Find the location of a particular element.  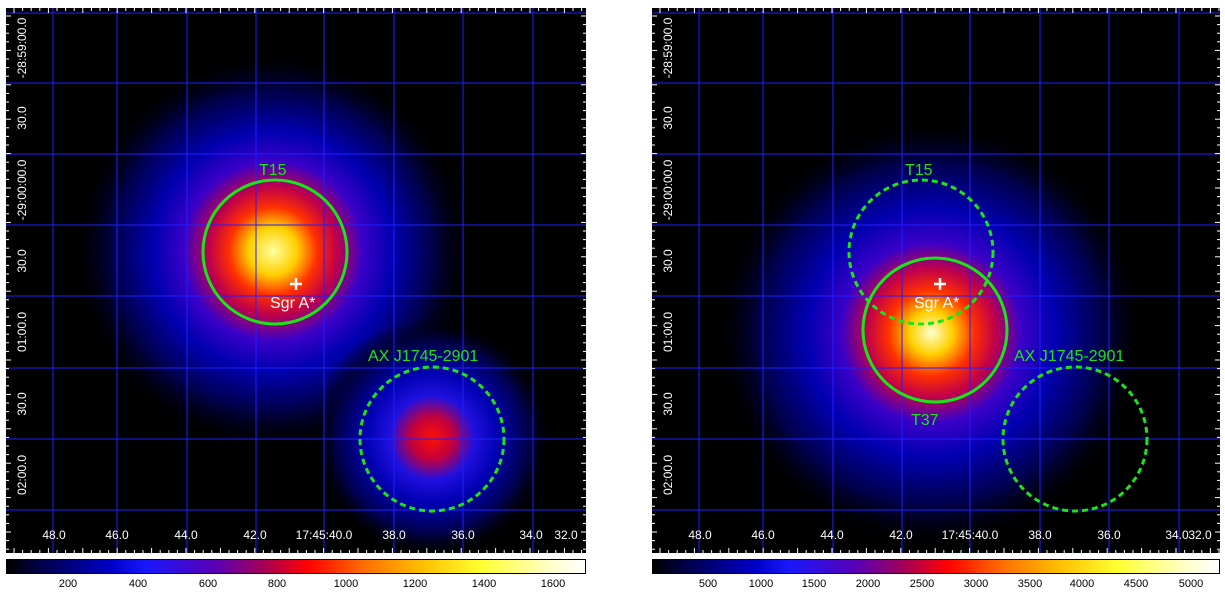

colorbar-tick-label: 4500 is located at coordinates (1136, 584).